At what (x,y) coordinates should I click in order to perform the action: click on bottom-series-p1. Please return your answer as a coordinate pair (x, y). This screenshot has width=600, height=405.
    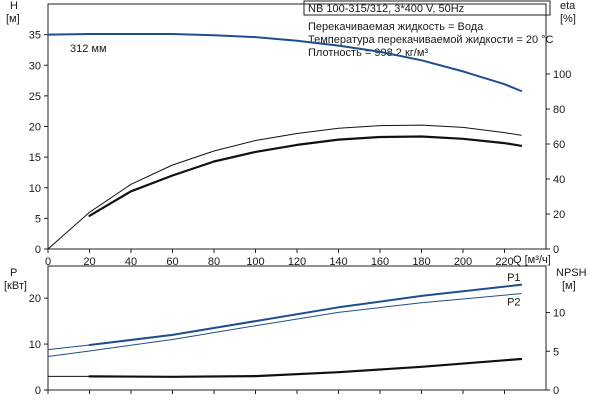
    Looking at the image, I should click on (305, 314).